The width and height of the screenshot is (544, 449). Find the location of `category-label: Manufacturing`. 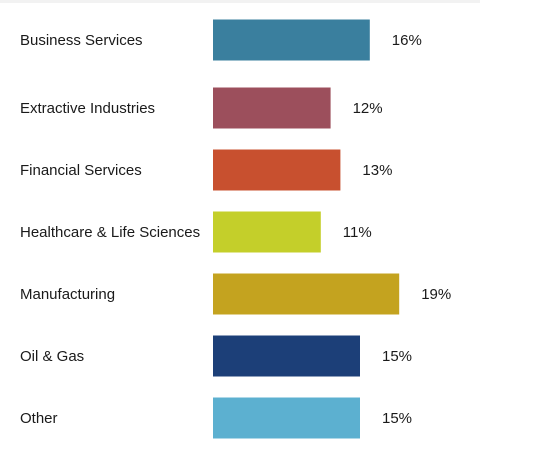

category-label: Manufacturing is located at coordinates (67, 294).